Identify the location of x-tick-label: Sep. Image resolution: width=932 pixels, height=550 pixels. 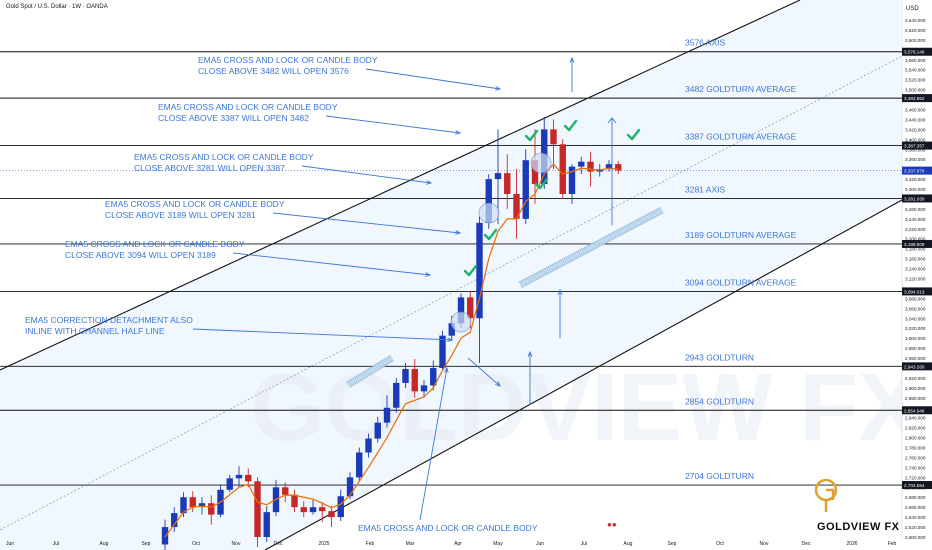
(146, 544).